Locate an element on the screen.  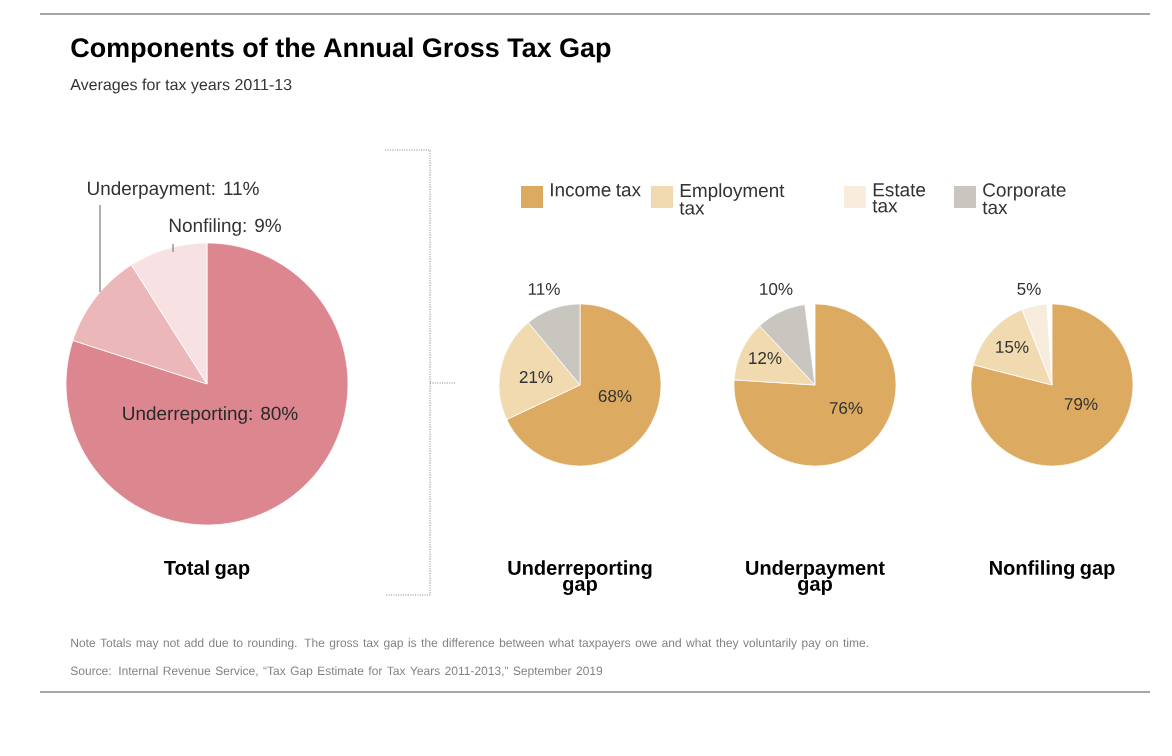
legend-label: Income tax is located at coordinates (596, 190).